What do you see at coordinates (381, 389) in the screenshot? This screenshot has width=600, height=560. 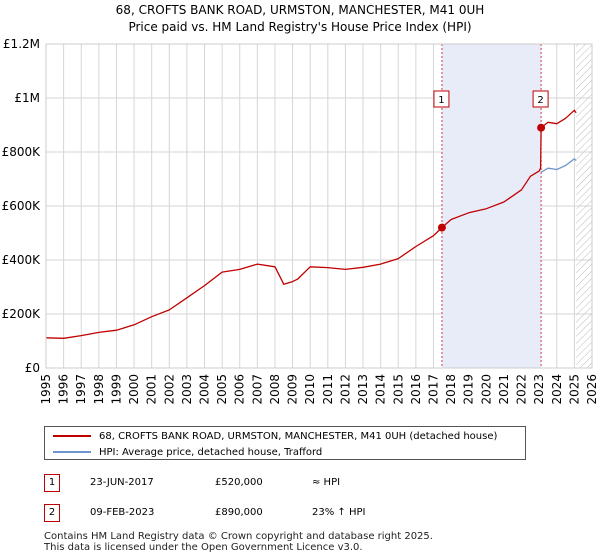 I see `x-tick-label: 2014` at bounding box center [381, 389].